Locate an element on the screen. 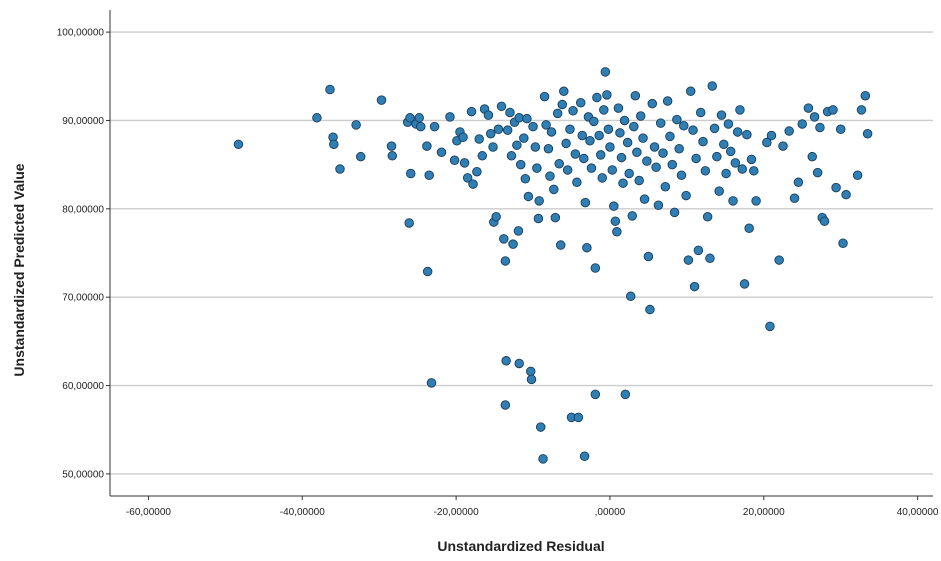 The height and width of the screenshot is (561, 941). y-axis-title: Unstandardized Predicted Value is located at coordinates (19, 269).